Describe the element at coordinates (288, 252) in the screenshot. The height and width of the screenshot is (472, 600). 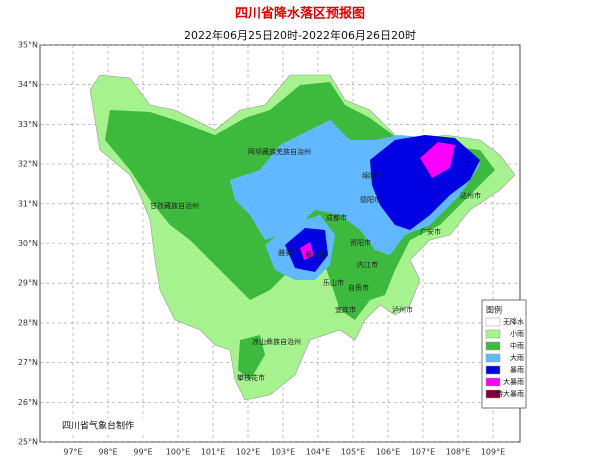
I see `place-label: 雅安市` at that location.